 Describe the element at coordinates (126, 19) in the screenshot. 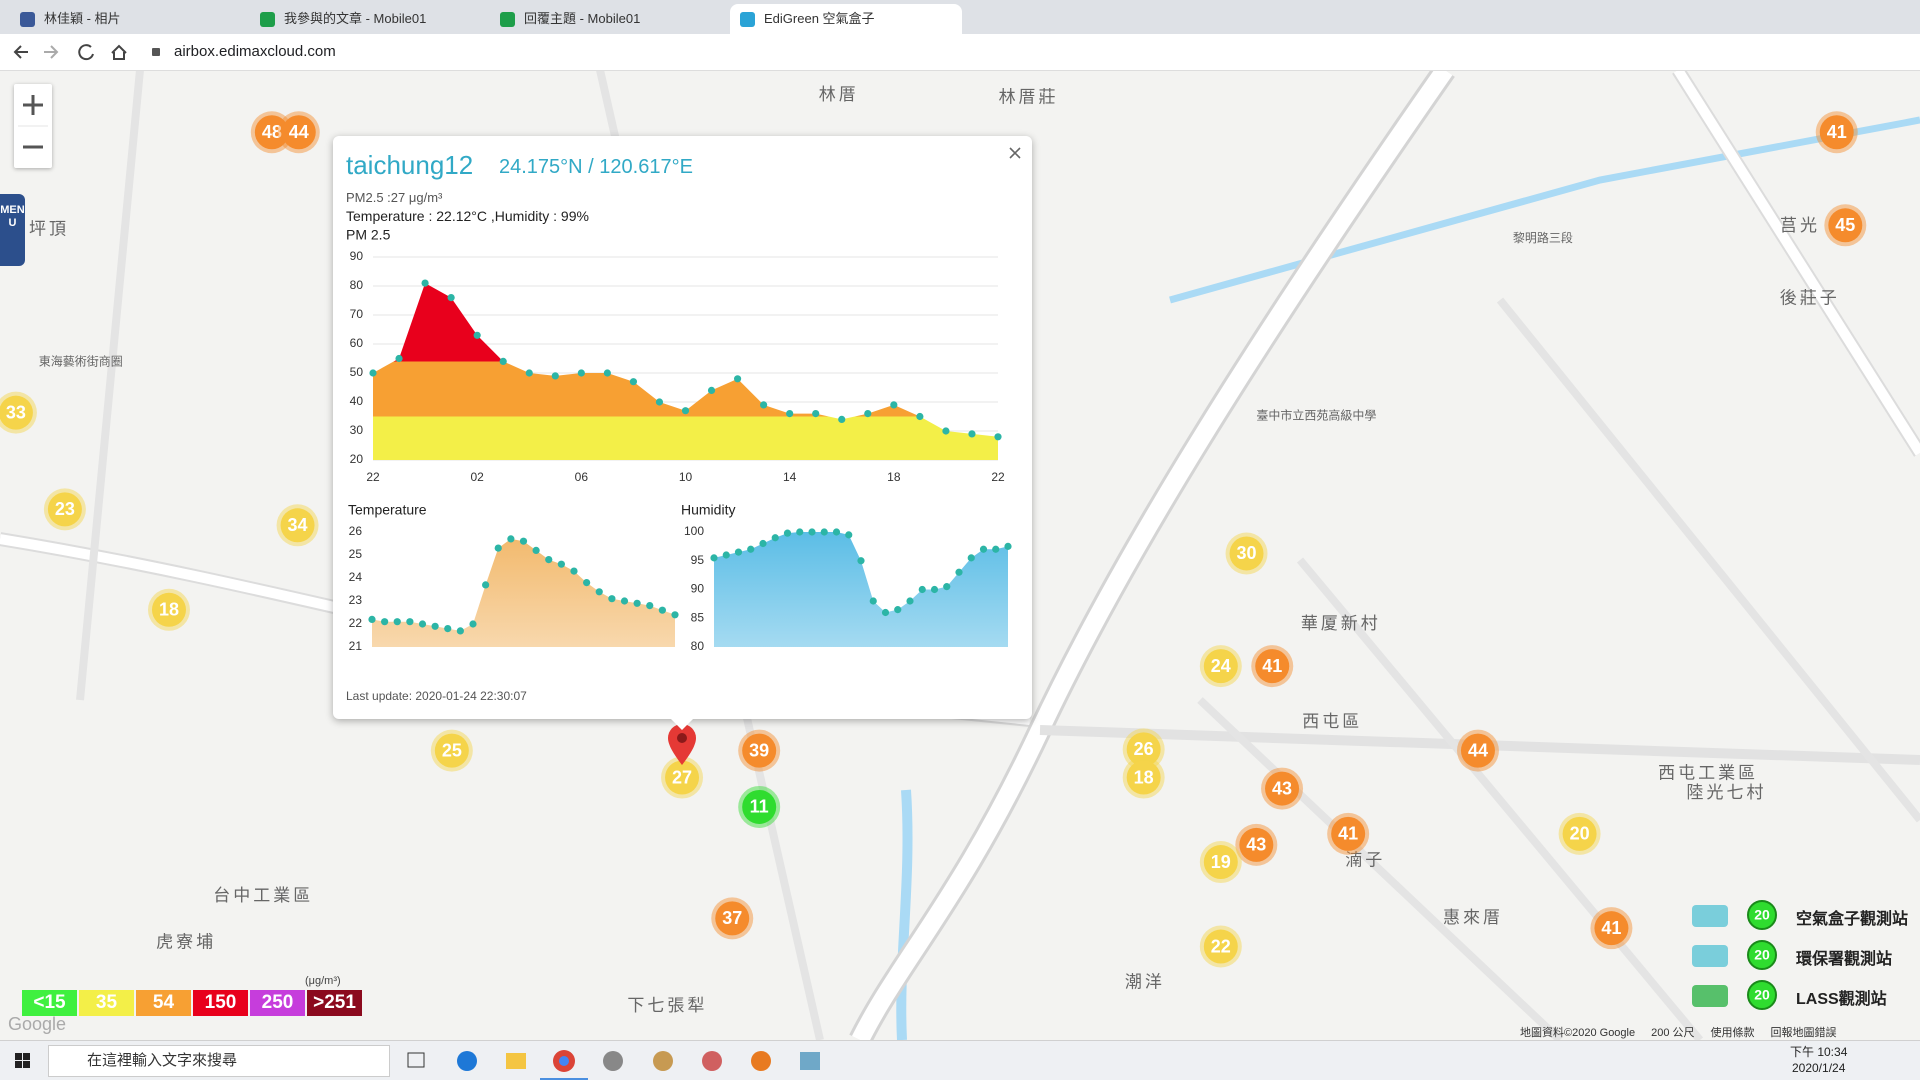

I see `tab: 林佳穎 - 相片` at that location.